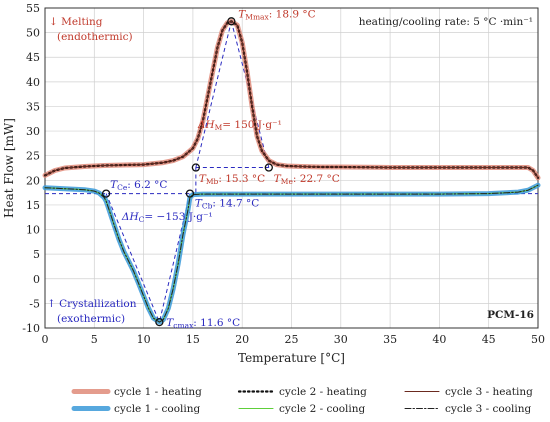 This screenshot has width=550, height=422. Describe the element at coordinates (489, 392) in the screenshot. I see `legend-label-3: cycle 3 - heating` at that location.